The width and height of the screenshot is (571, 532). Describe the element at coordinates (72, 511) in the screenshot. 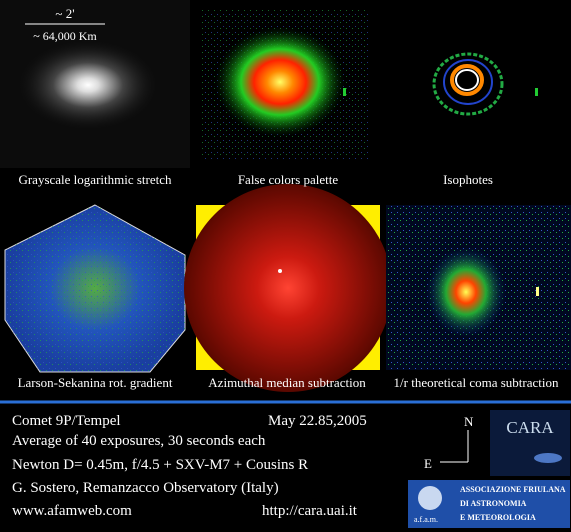

I see `info-website: www.afamweb.com` at that location.